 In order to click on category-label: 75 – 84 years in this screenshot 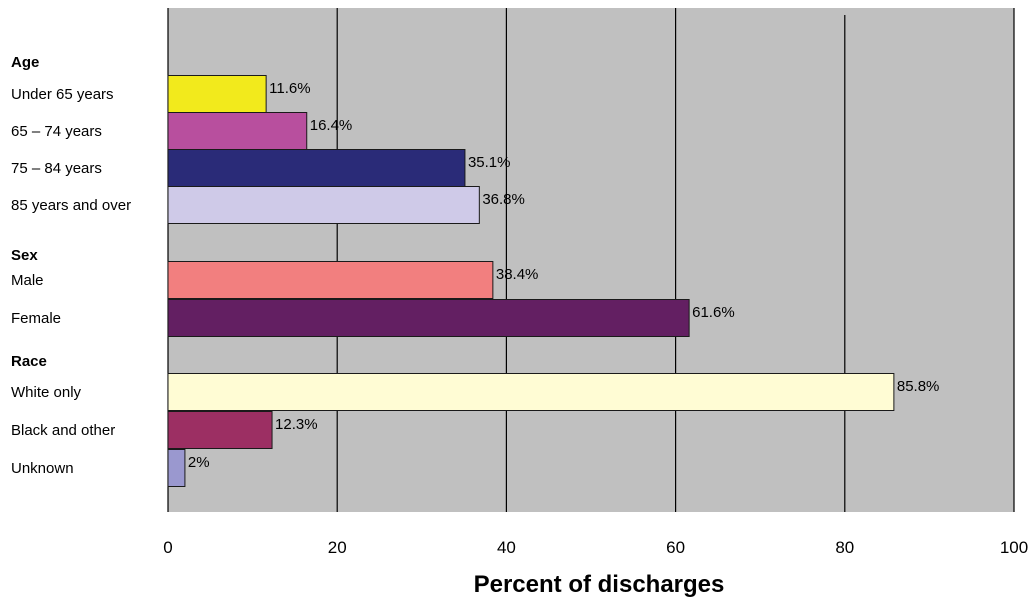, I will do `click(56, 168)`.